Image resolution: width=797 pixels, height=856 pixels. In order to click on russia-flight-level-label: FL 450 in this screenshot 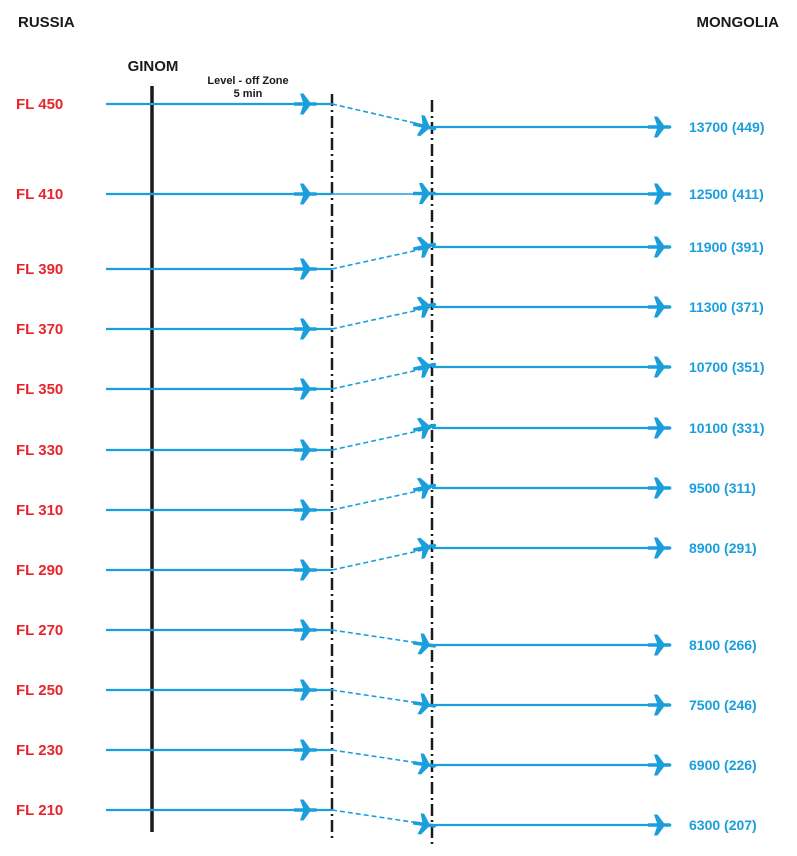, I will do `click(39, 104)`.